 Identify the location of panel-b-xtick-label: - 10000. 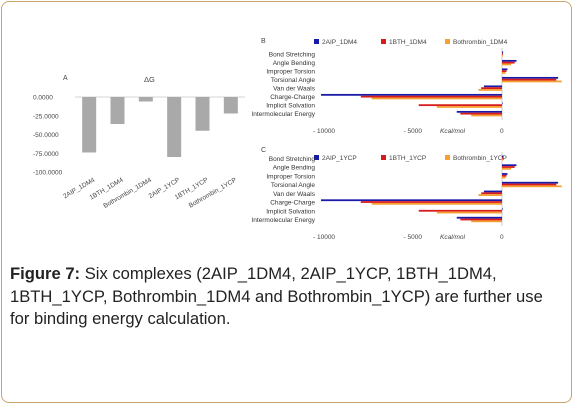
(324, 131).